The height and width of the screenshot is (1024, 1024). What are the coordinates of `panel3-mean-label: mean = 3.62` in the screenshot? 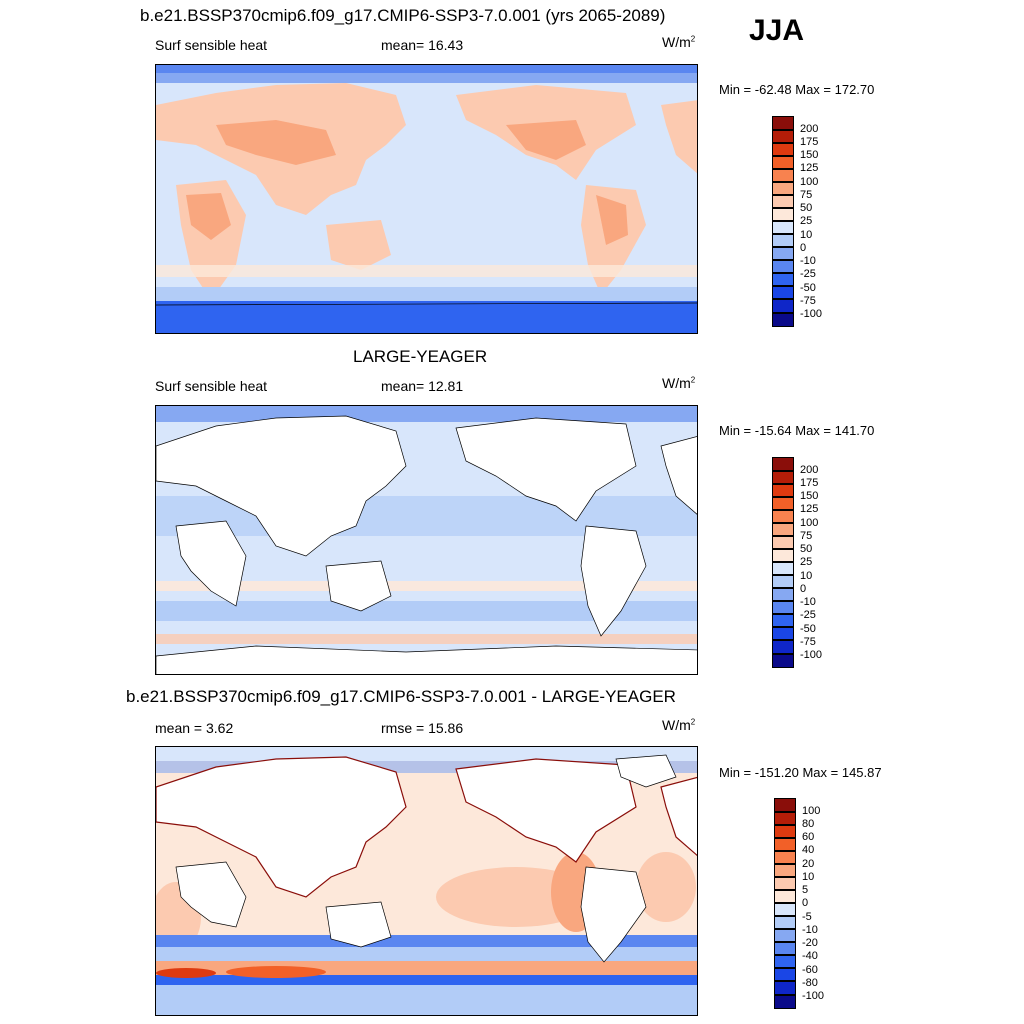 It's located at (194, 728).